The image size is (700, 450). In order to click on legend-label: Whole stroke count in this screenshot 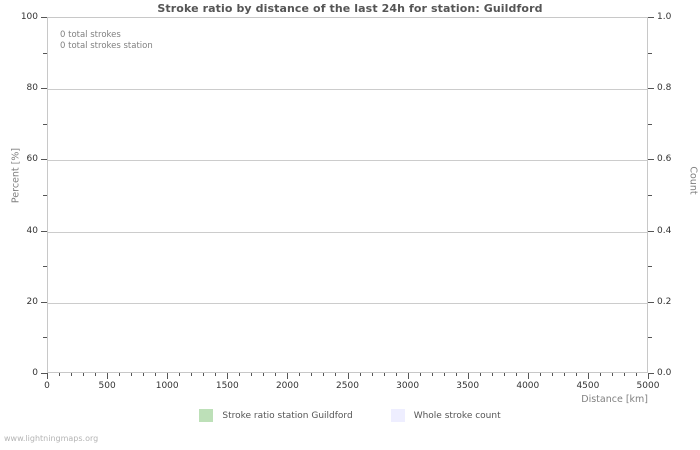, I will do `click(457, 415)`.